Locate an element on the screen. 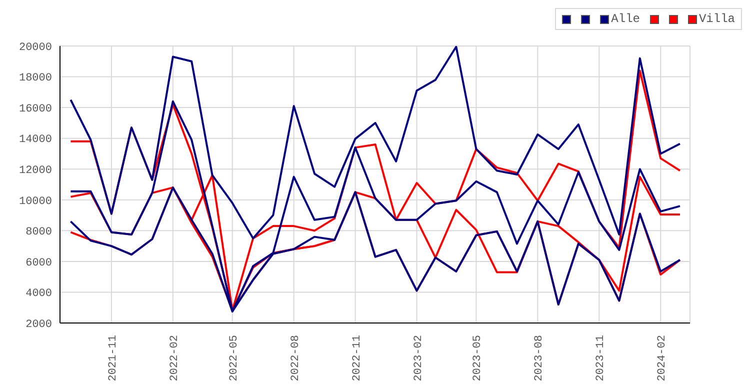  y-tick-label: 4000 is located at coordinates (39, 294).